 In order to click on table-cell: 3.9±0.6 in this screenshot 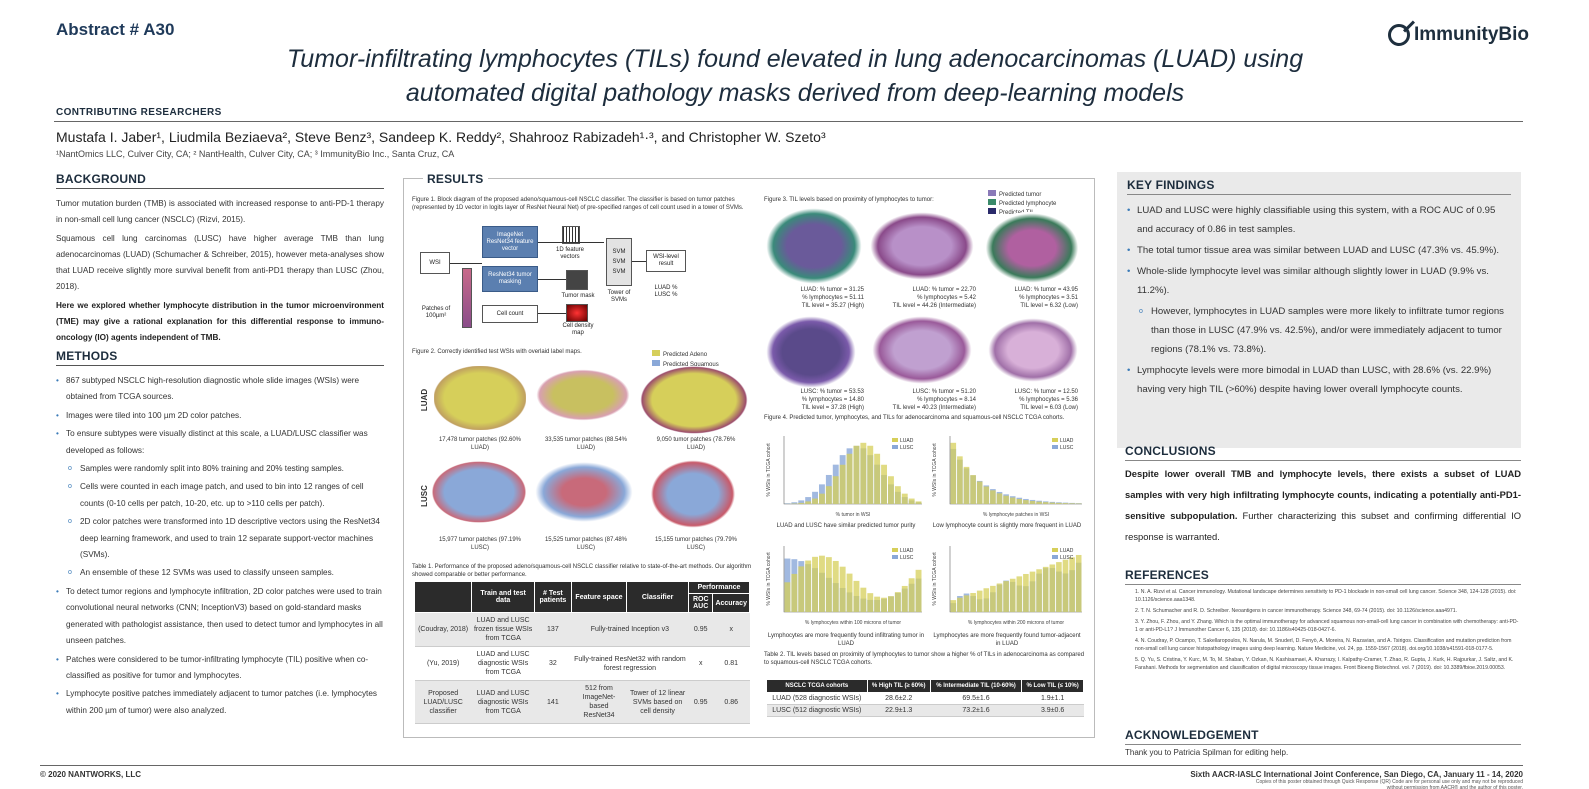, I will do `click(1052, 710)`.